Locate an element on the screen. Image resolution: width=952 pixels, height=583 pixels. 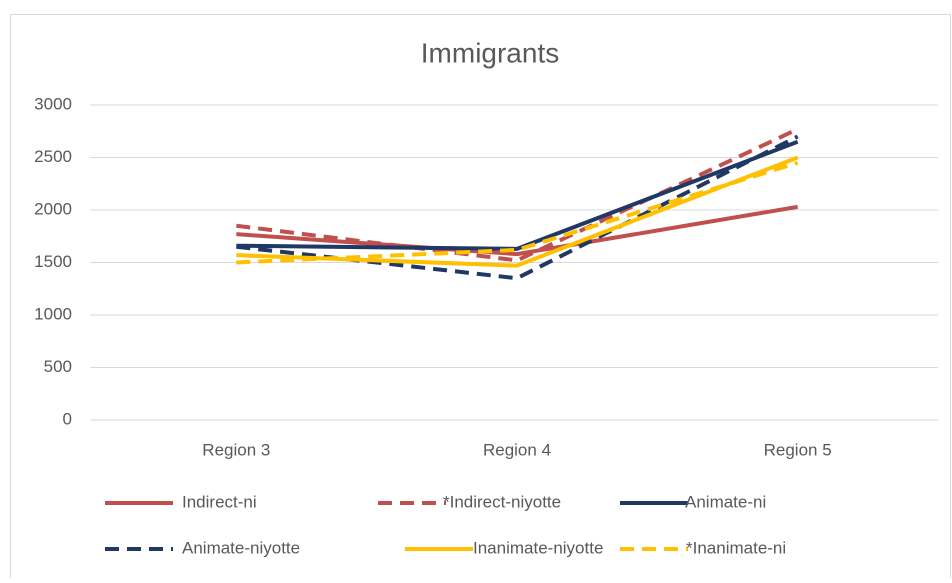
legend-label: Inanimate-niyotte is located at coordinates (538, 547).